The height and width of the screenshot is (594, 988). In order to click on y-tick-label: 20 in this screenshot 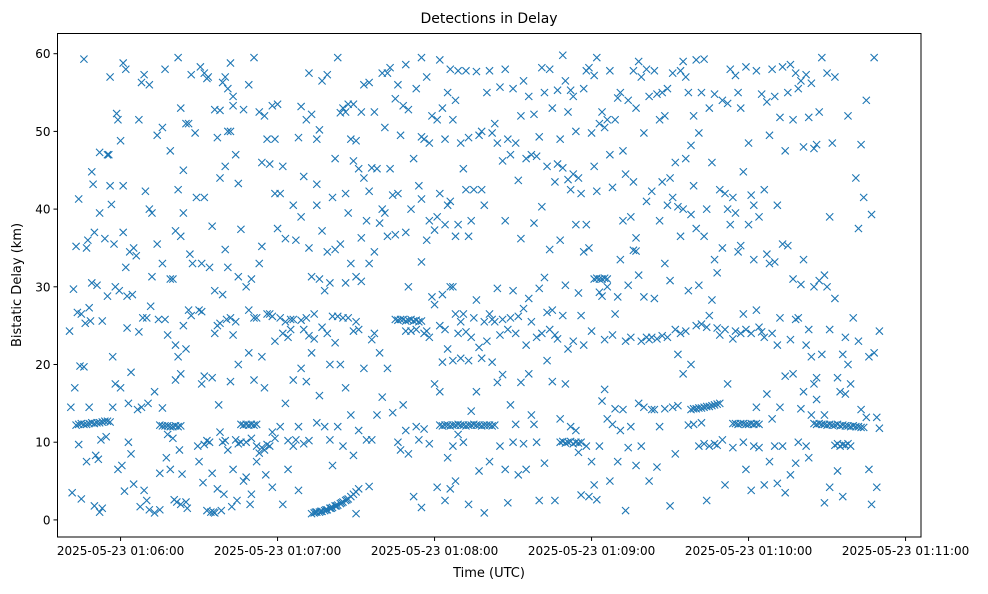, I will do `click(42, 365)`.